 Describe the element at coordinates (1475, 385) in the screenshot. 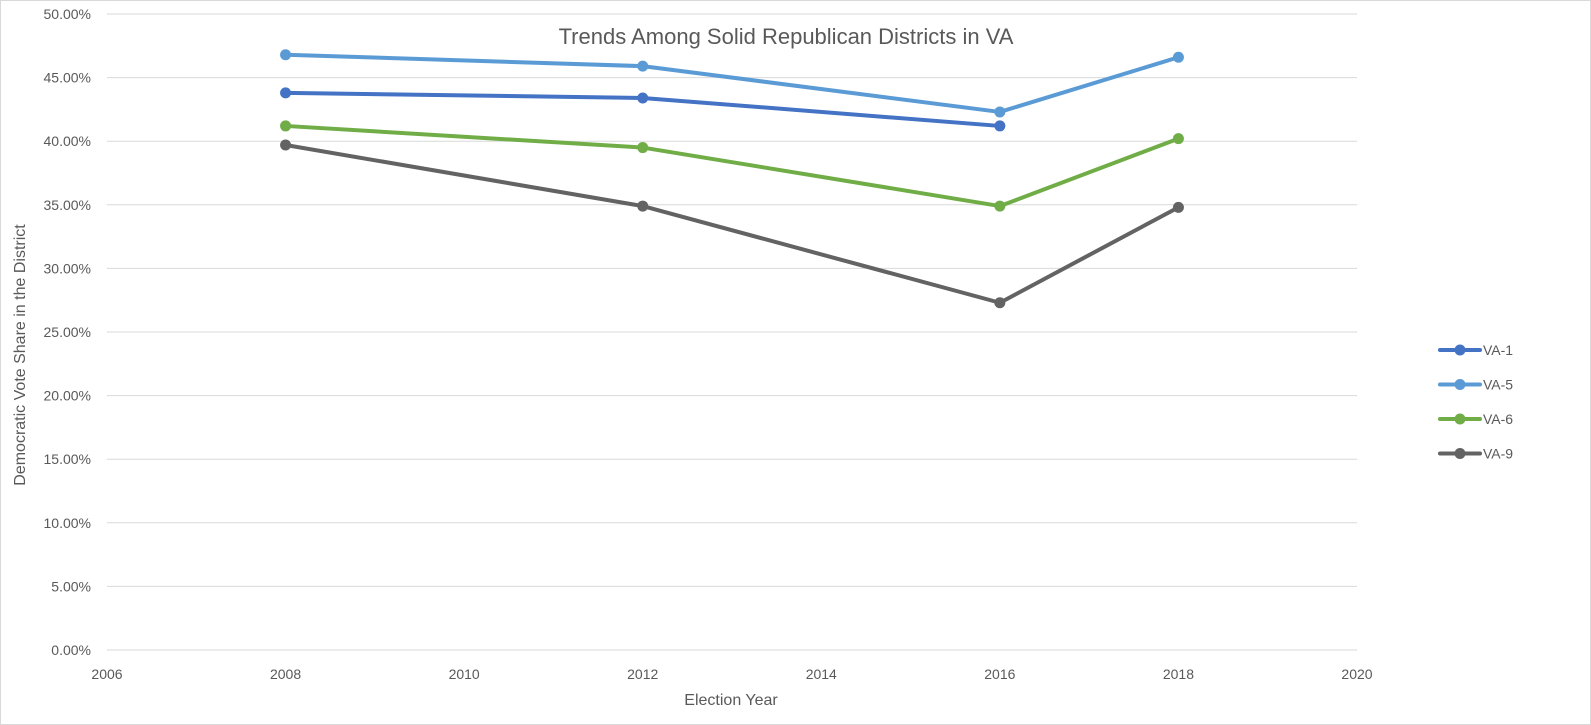

I see `legend-item: VA-5` at that location.